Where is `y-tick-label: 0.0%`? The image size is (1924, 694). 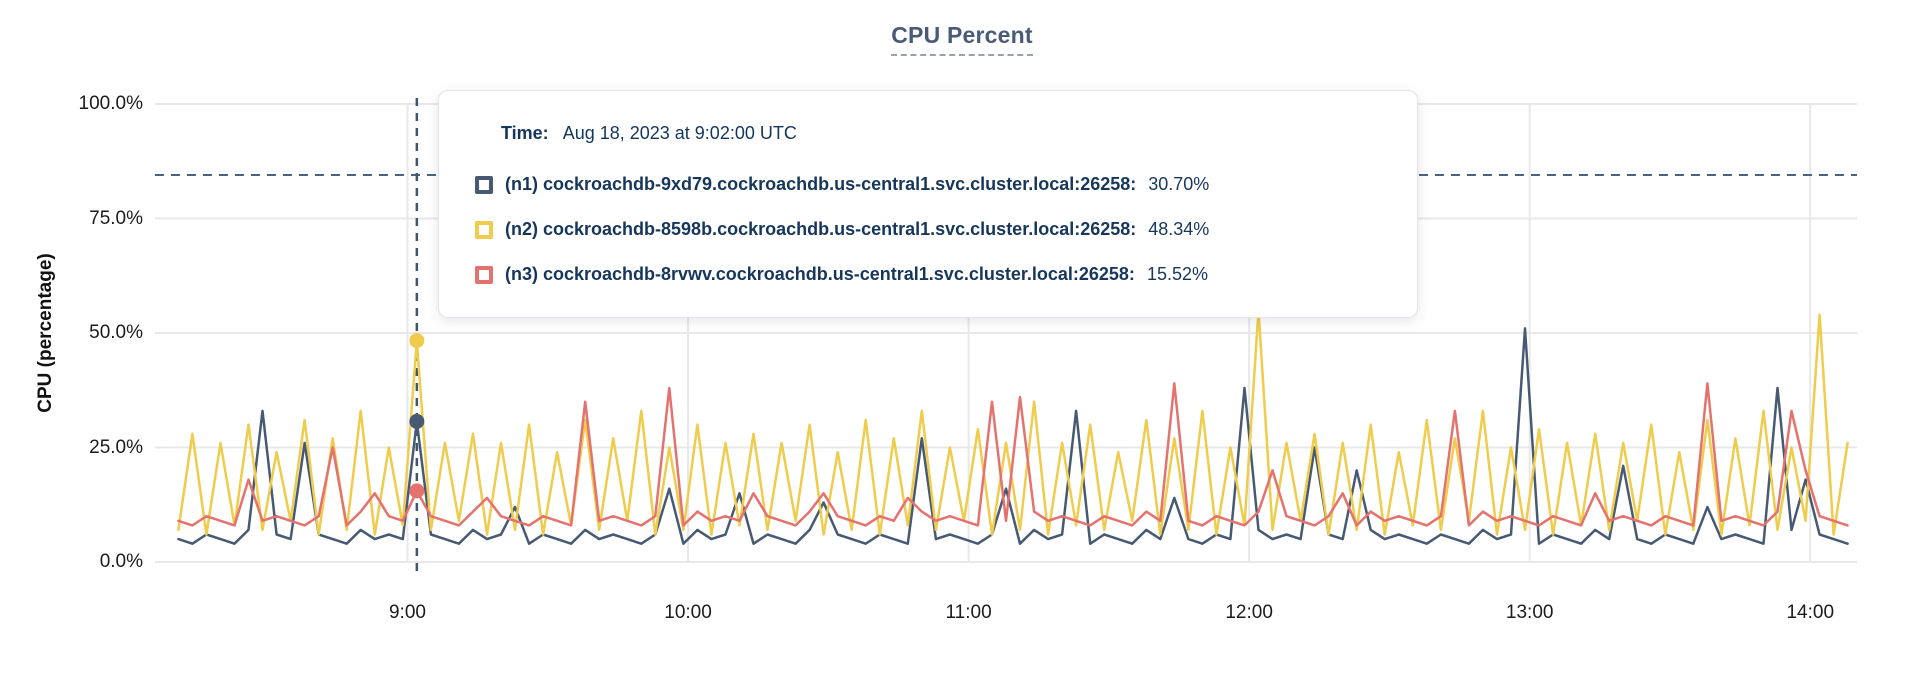
y-tick-label: 0.0% is located at coordinates (121, 561).